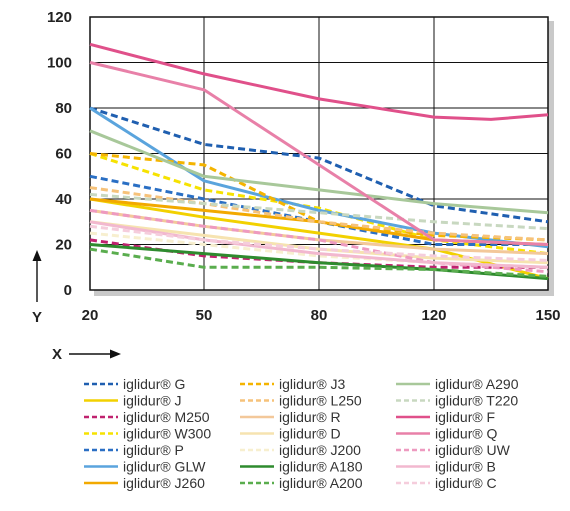 This screenshot has width=570, height=511. Describe the element at coordinates (473, 450) in the screenshot. I see `legend-label: iglidur® UW` at that location.